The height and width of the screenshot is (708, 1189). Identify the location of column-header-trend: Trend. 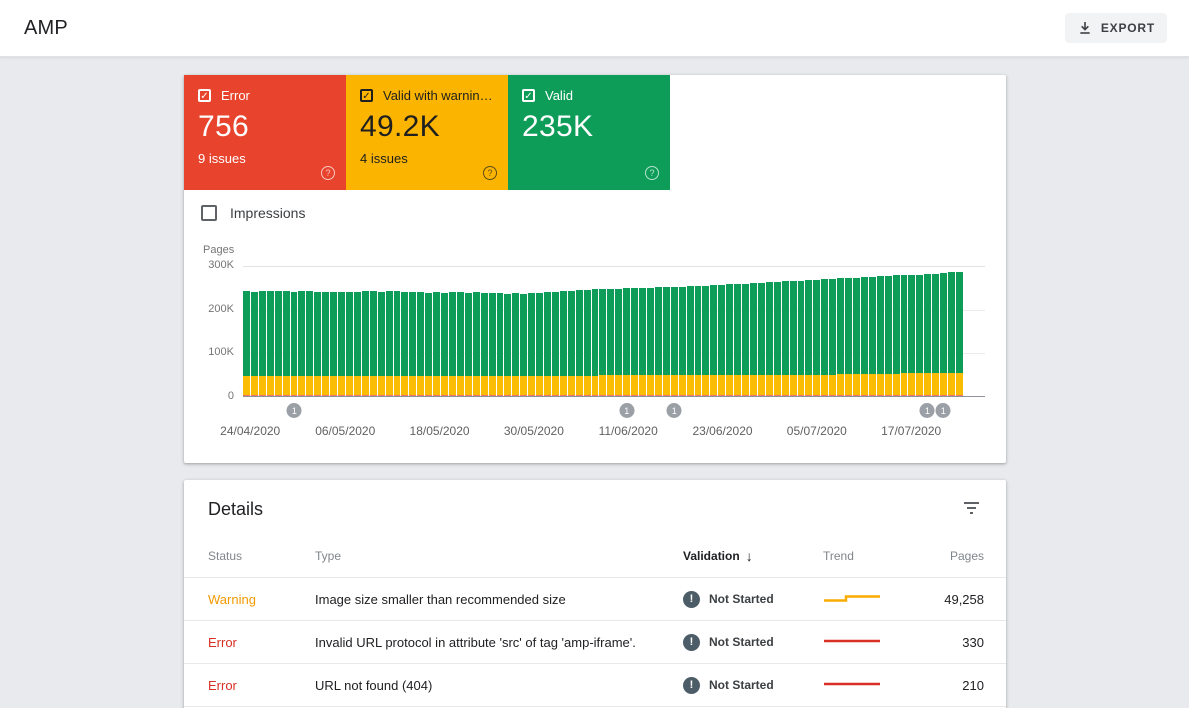
(838, 555).